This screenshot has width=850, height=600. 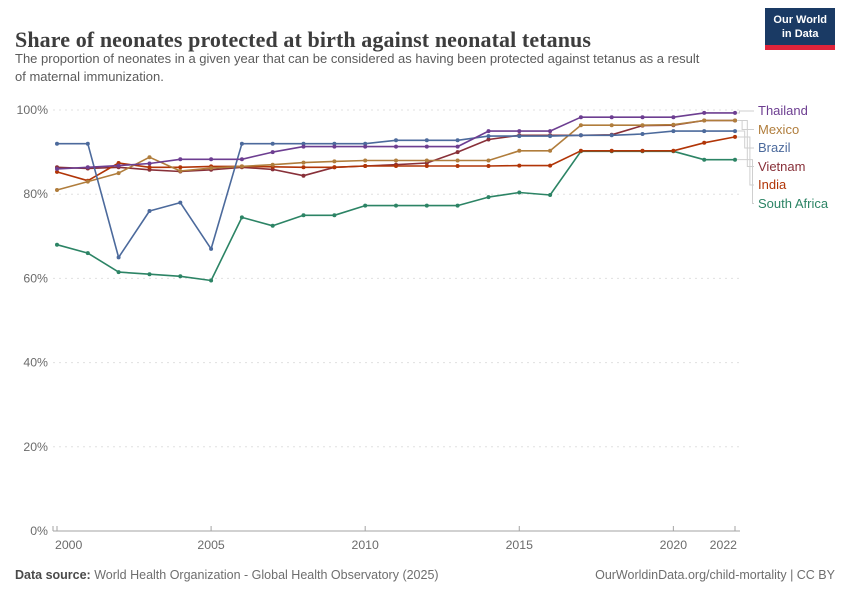 I want to click on legend-connector-india, so click(x=745, y=161).